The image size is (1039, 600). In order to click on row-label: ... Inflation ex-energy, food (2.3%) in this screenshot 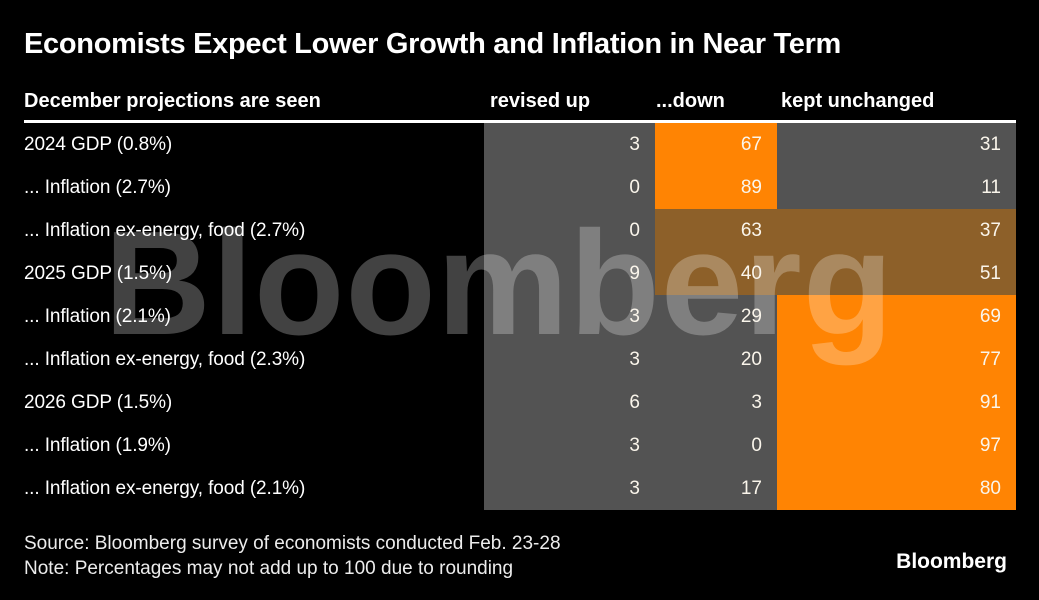, I will do `click(165, 359)`.